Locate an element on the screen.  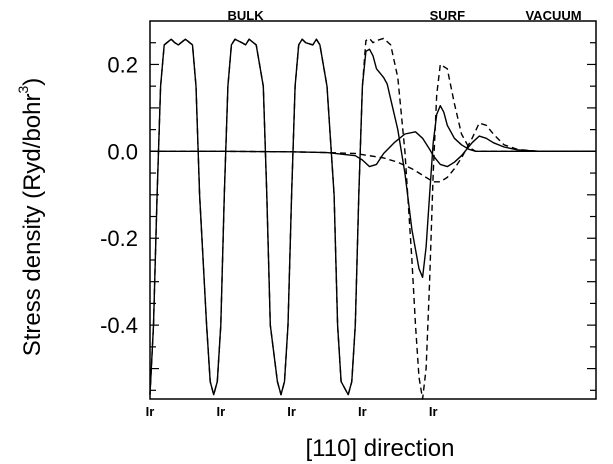
y-tick-label: -0.2 is located at coordinates (119, 238).